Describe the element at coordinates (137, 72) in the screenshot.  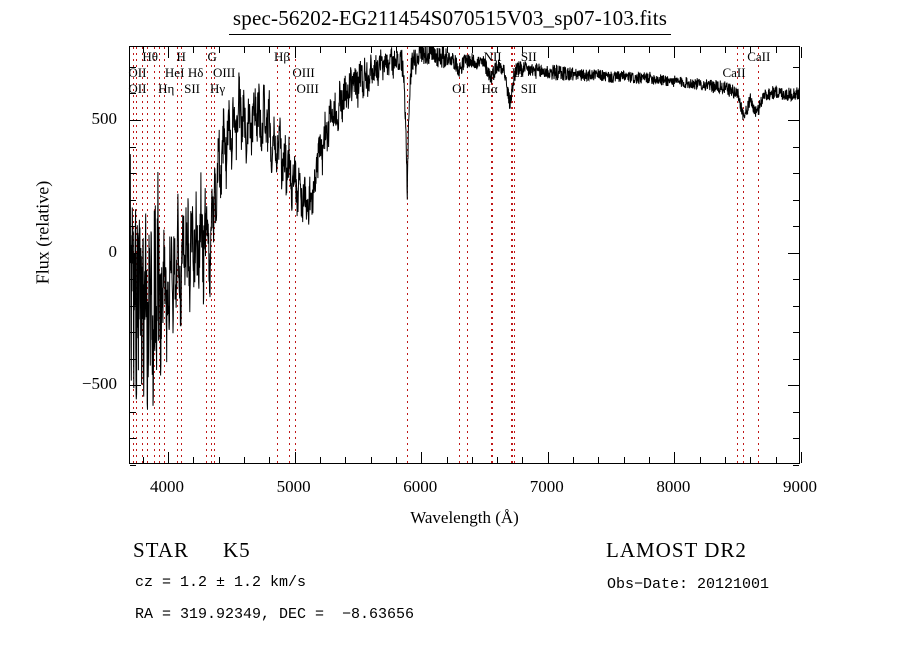
I see `line-label-OII-3727: OII` at that location.